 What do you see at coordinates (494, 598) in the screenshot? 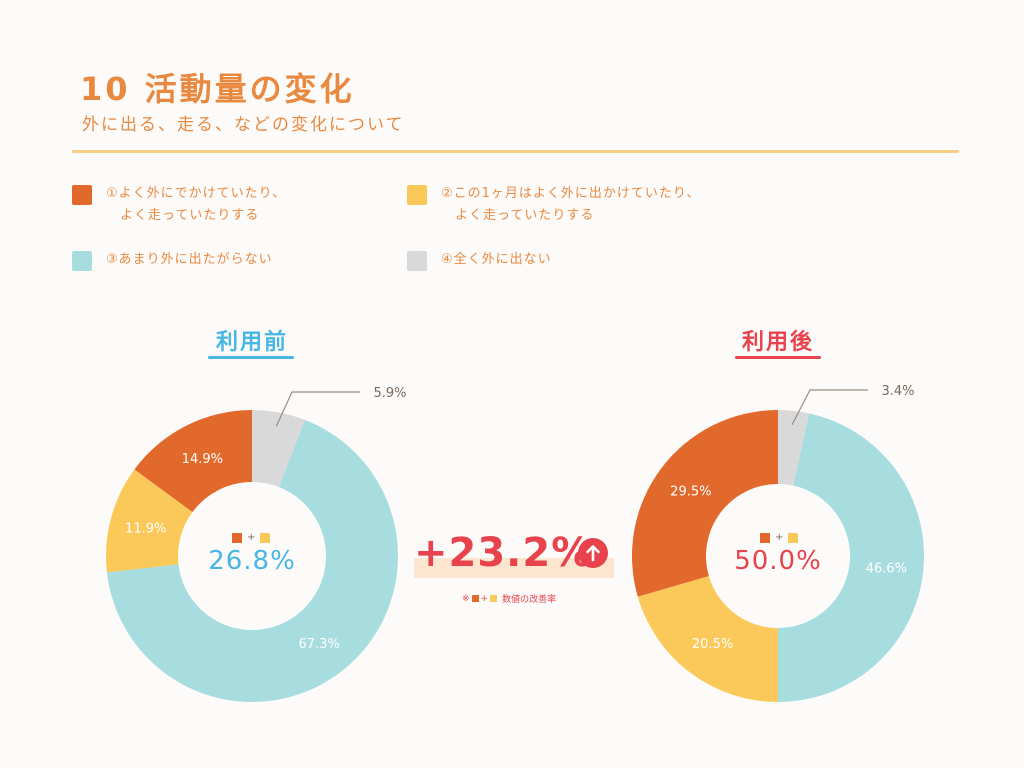
I see `note-square-yellow` at bounding box center [494, 598].